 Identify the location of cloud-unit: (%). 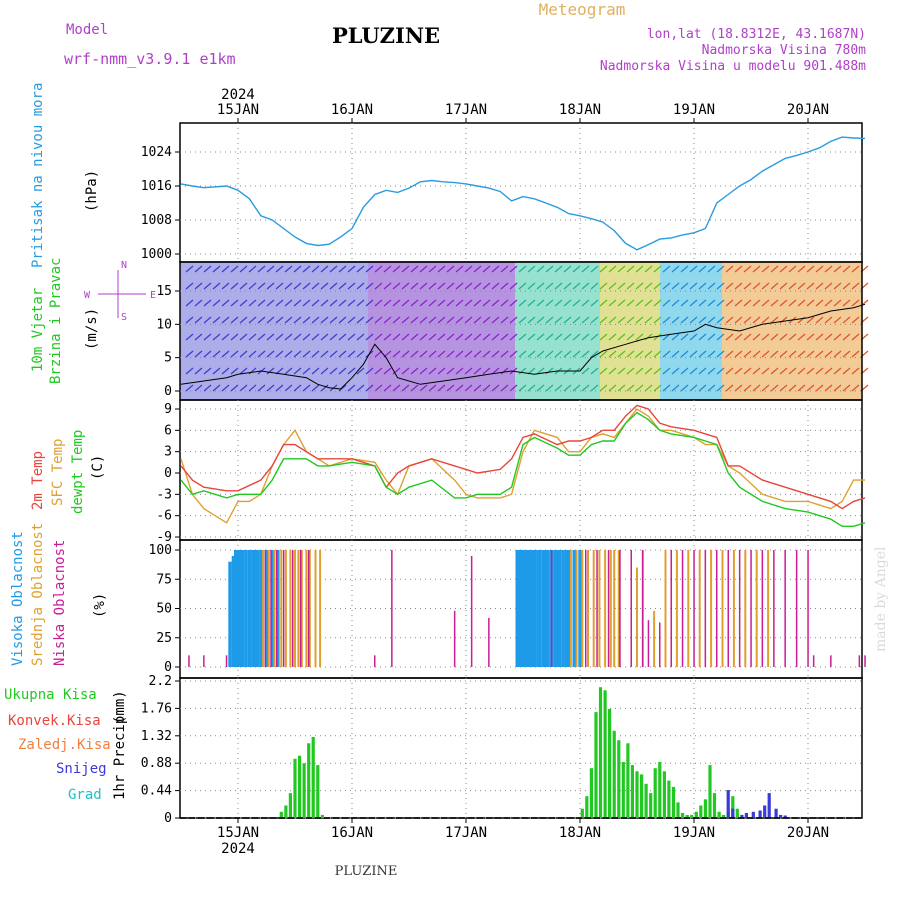
(100, 605).